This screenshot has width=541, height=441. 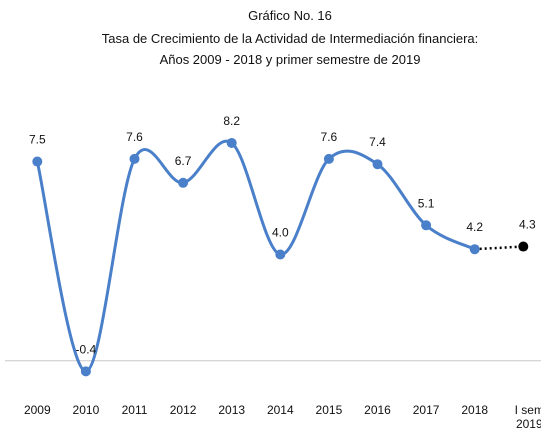 I want to click on x-tick-label: 2016, so click(x=377, y=410).